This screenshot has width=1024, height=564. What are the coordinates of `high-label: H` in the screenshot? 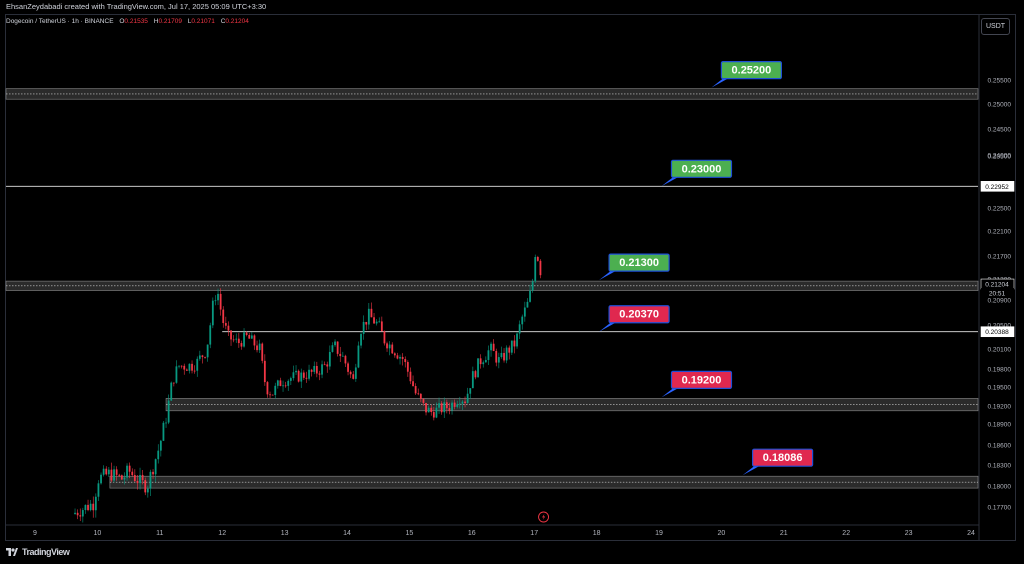 It's located at (156, 21).